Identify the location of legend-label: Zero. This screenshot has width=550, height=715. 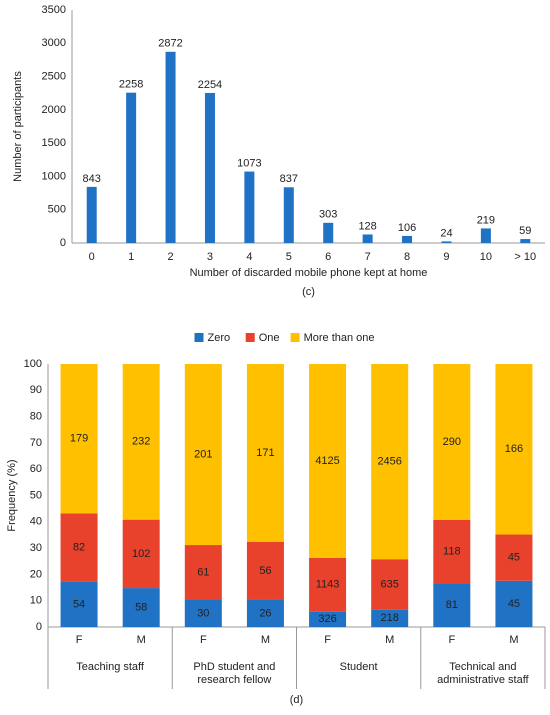
(219, 338).